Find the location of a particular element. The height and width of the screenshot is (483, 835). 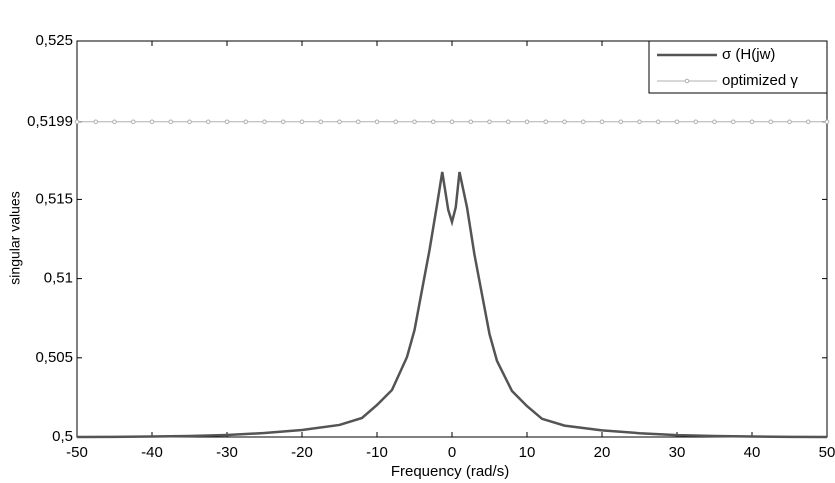

x-tick-label: 20 is located at coordinates (602, 452).